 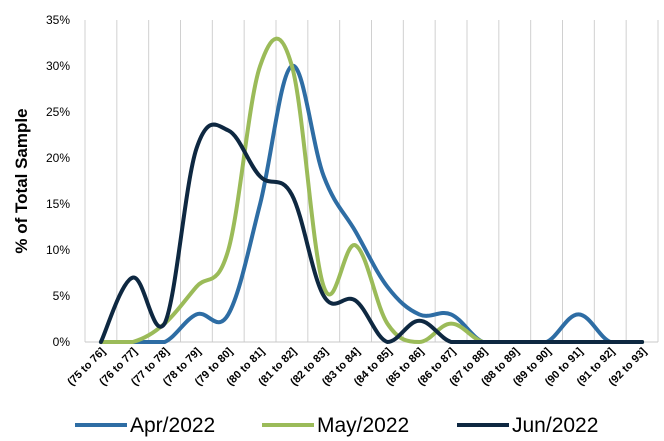 I want to click on legend: Apr/2022 May/2022 Jun/2022, so click(x=336, y=425).